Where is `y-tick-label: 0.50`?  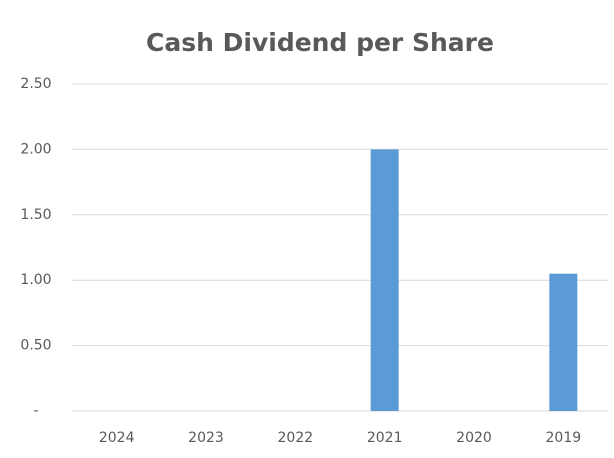 y-tick-label: 0.50 is located at coordinates (35, 346).